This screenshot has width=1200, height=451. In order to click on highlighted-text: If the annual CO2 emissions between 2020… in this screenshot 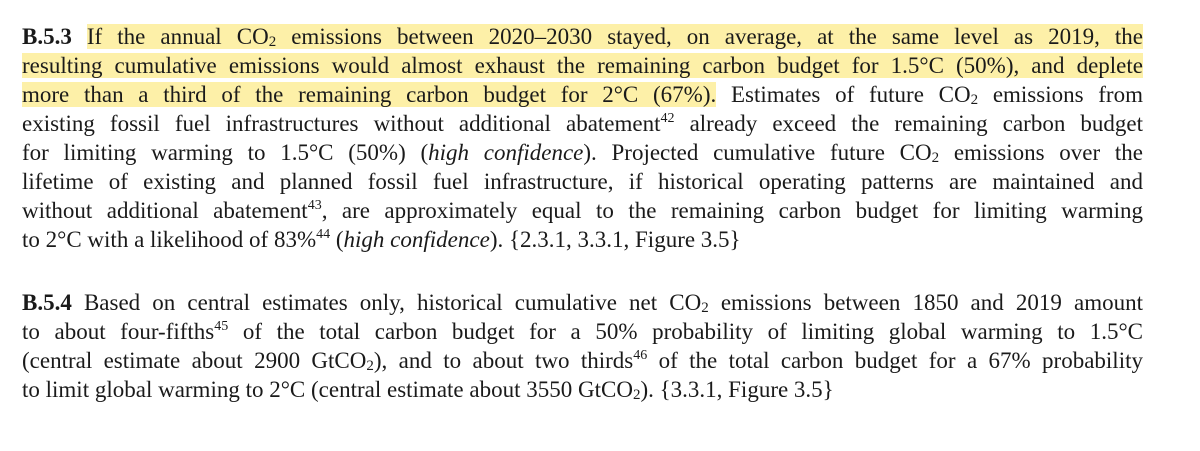, I will do `click(614, 37)`.